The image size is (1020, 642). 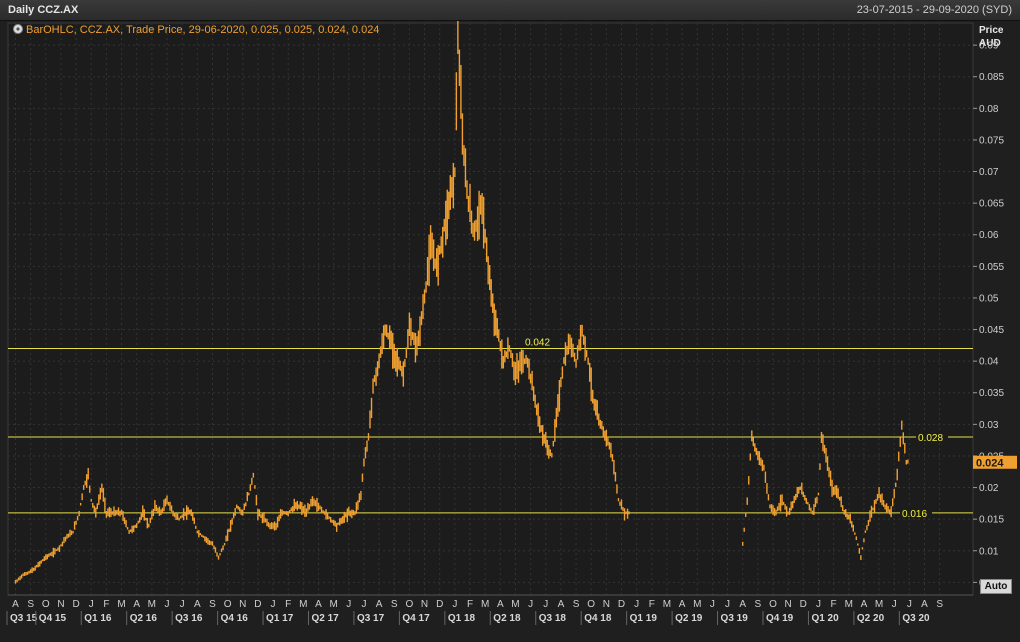 I want to click on y-tick-label: 0.08, so click(x=989, y=109).